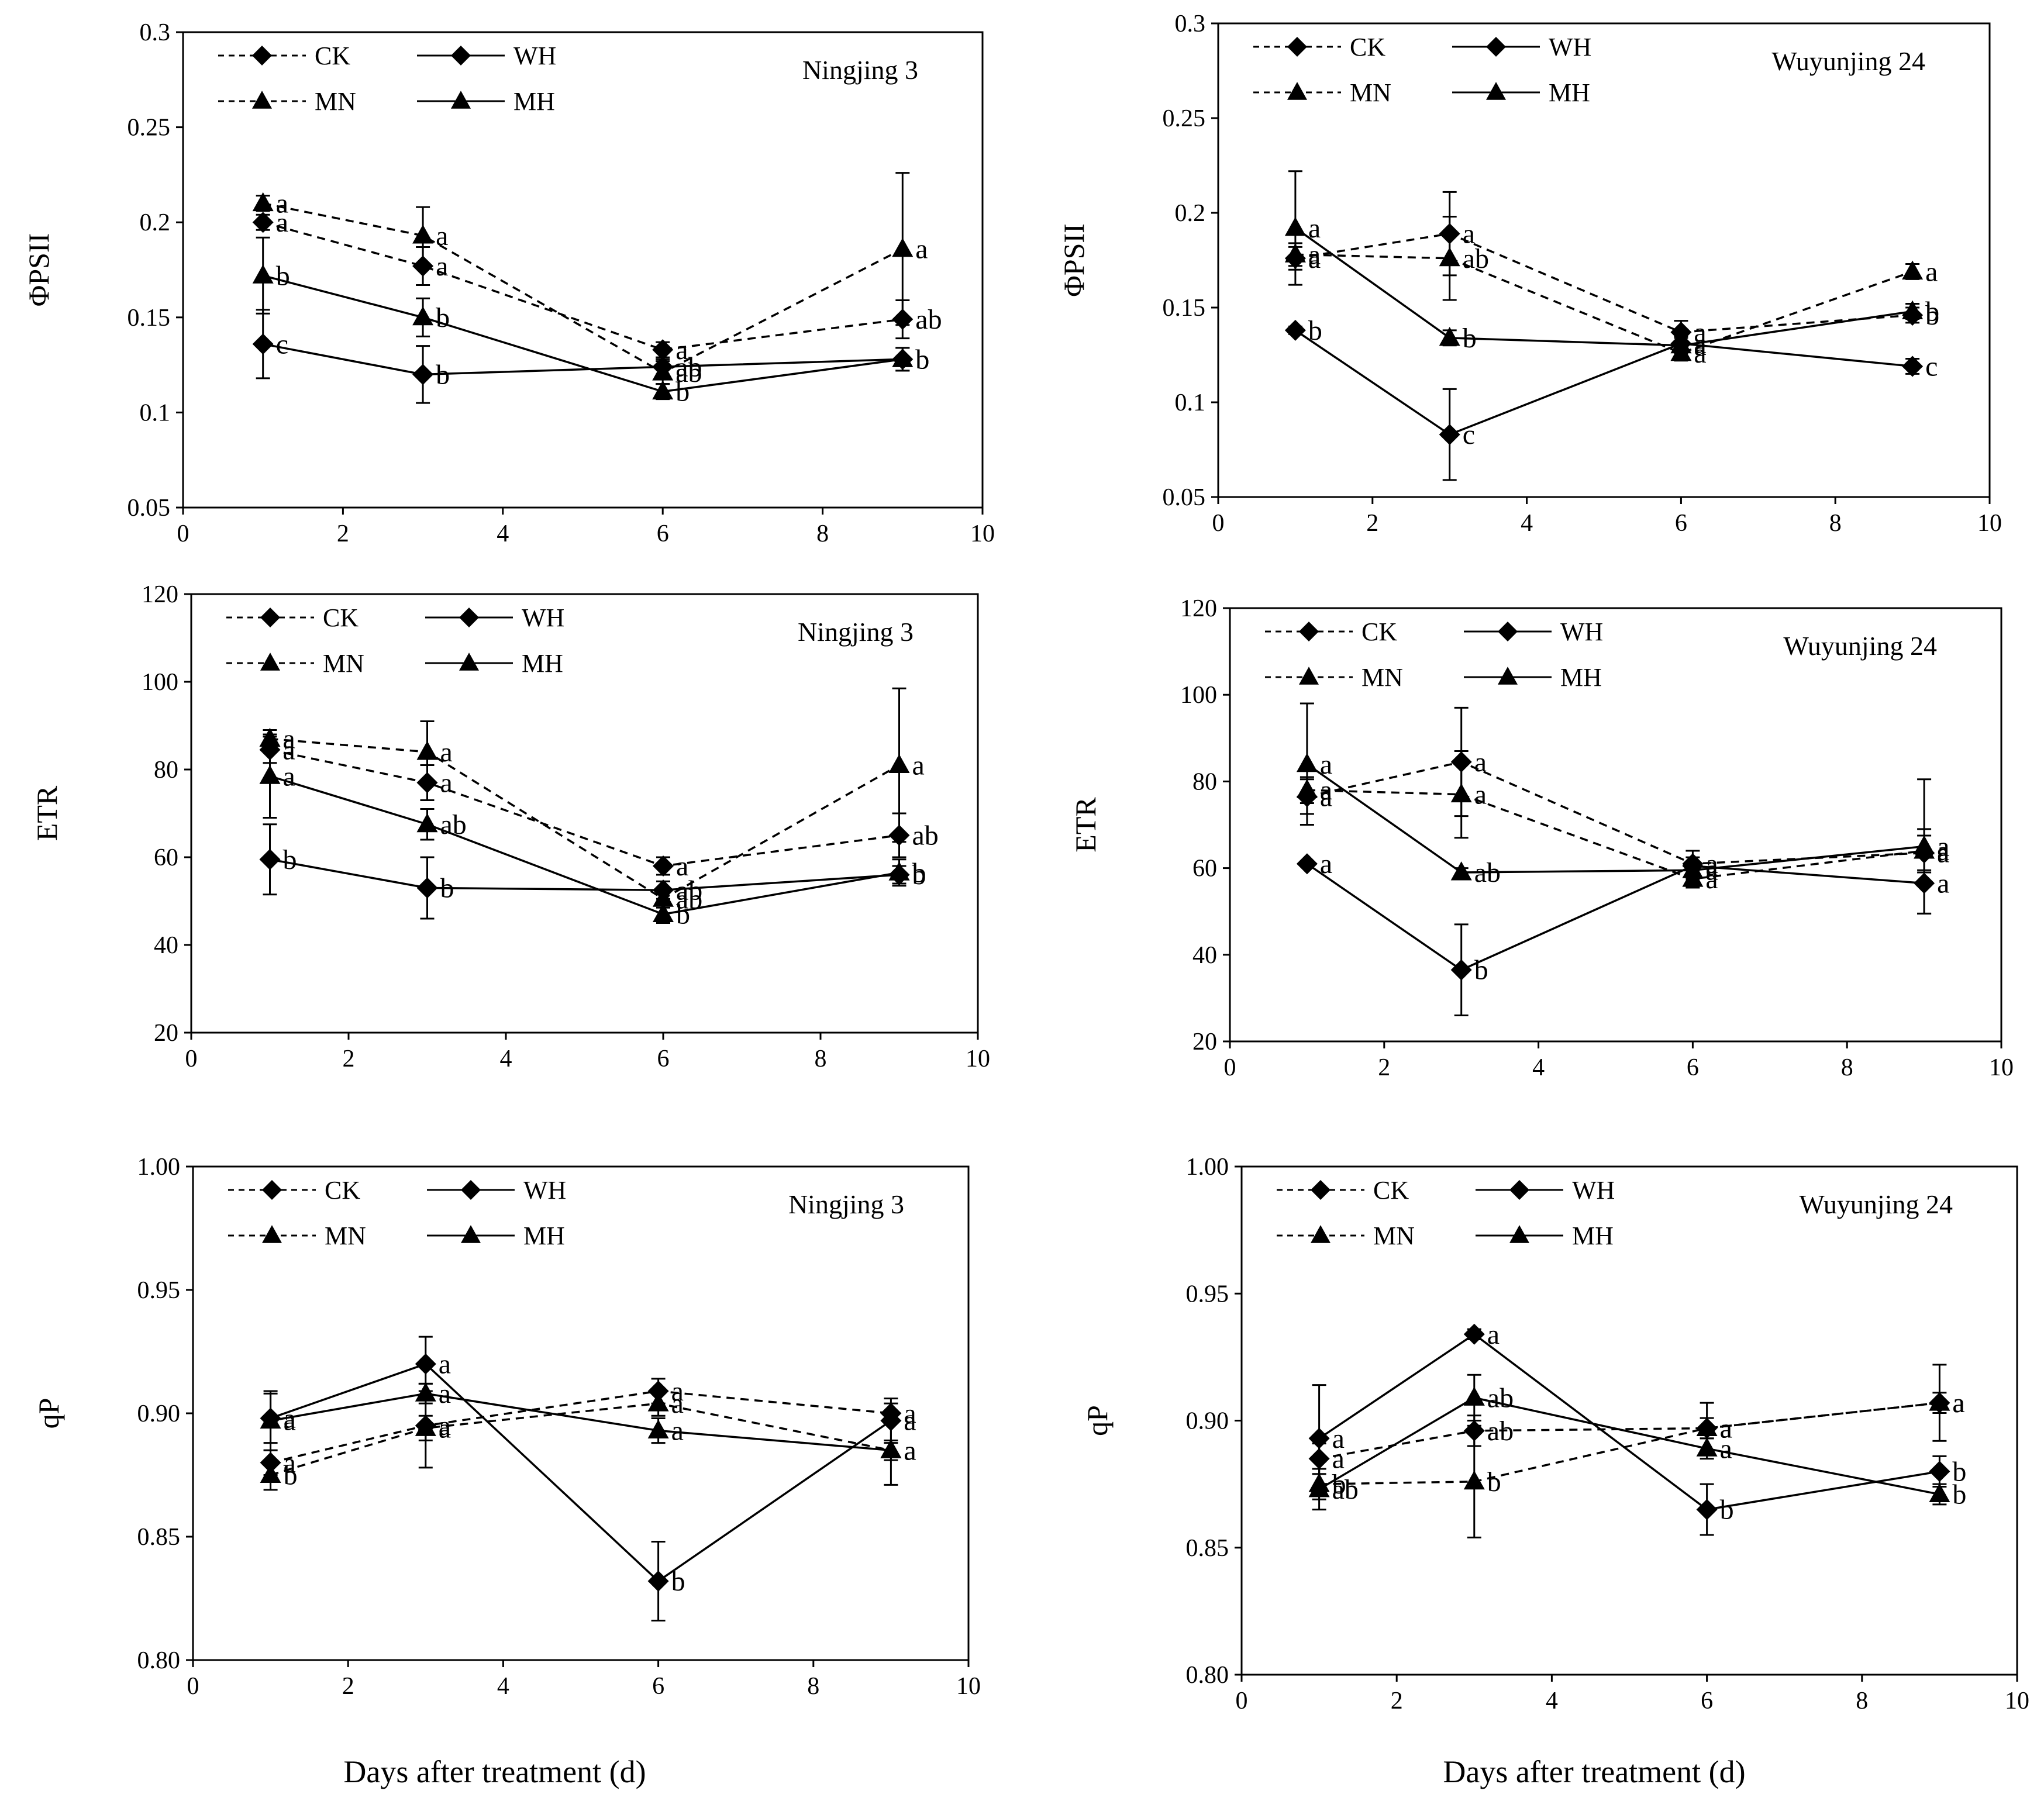 Image resolution: width=2044 pixels, height=1808 pixels. I want to click on y-tick-label: 0.3, so click(1191, 24).